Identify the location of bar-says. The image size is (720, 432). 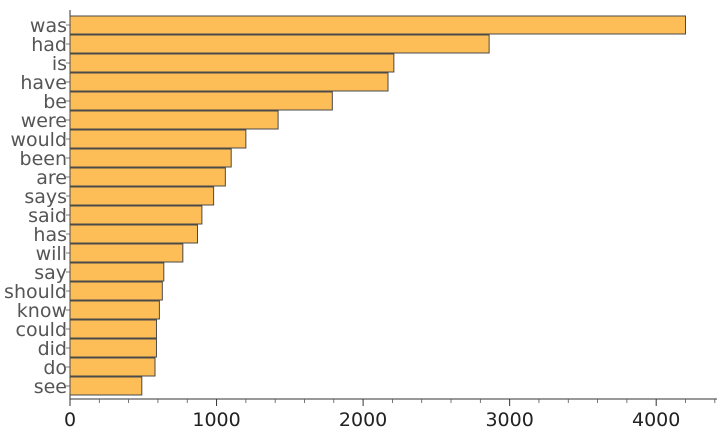
(142, 196).